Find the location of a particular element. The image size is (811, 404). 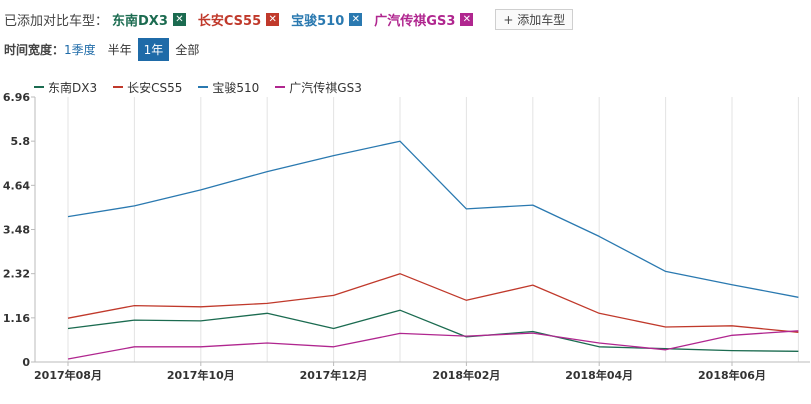

legend-item-gac-gs3: 广汽传祺GS3 is located at coordinates (318, 87).